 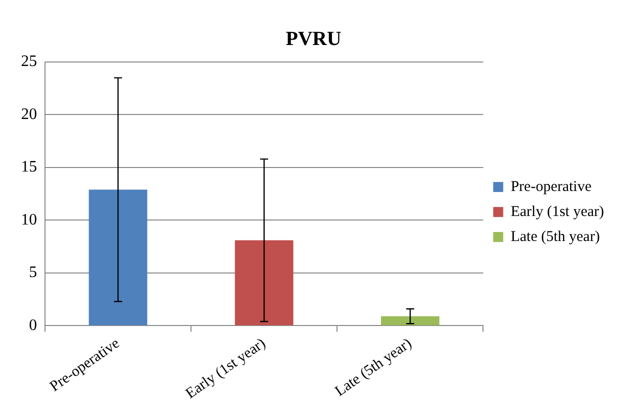 I want to click on legend-label: Late (5th year), so click(x=555, y=236).